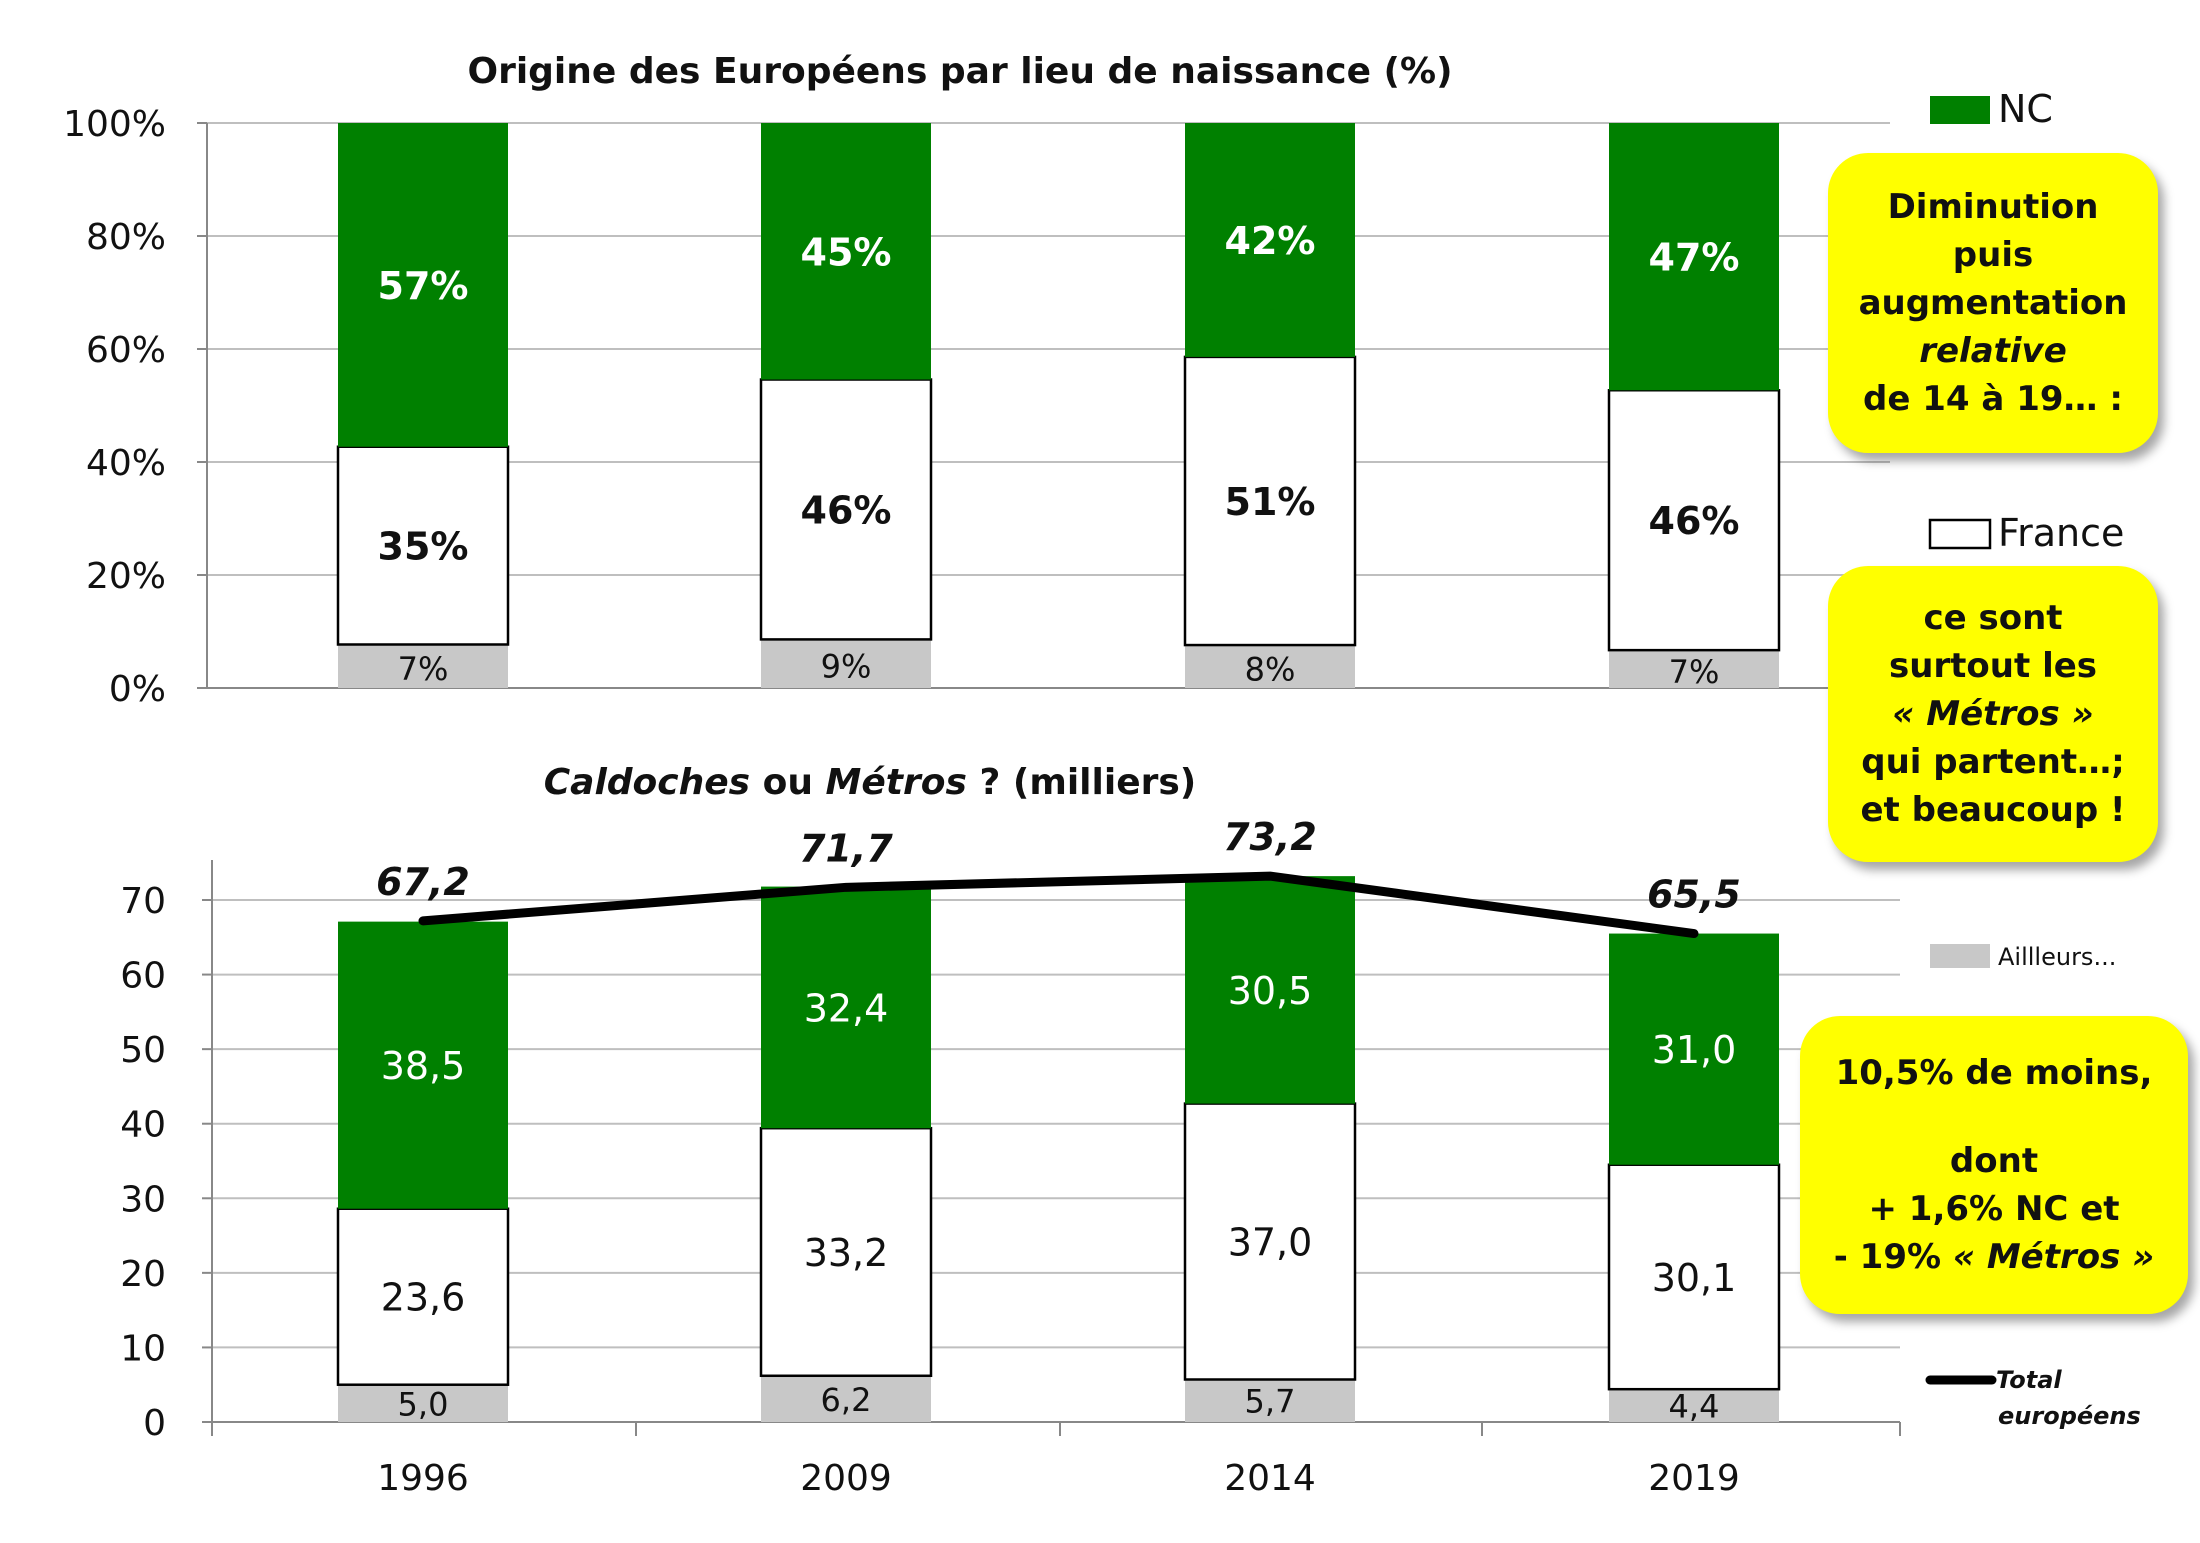 This screenshot has width=2200, height=1543. Describe the element at coordinates (126, 237) in the screenshot. I see `top-y-tick-label: 80%` at that location.